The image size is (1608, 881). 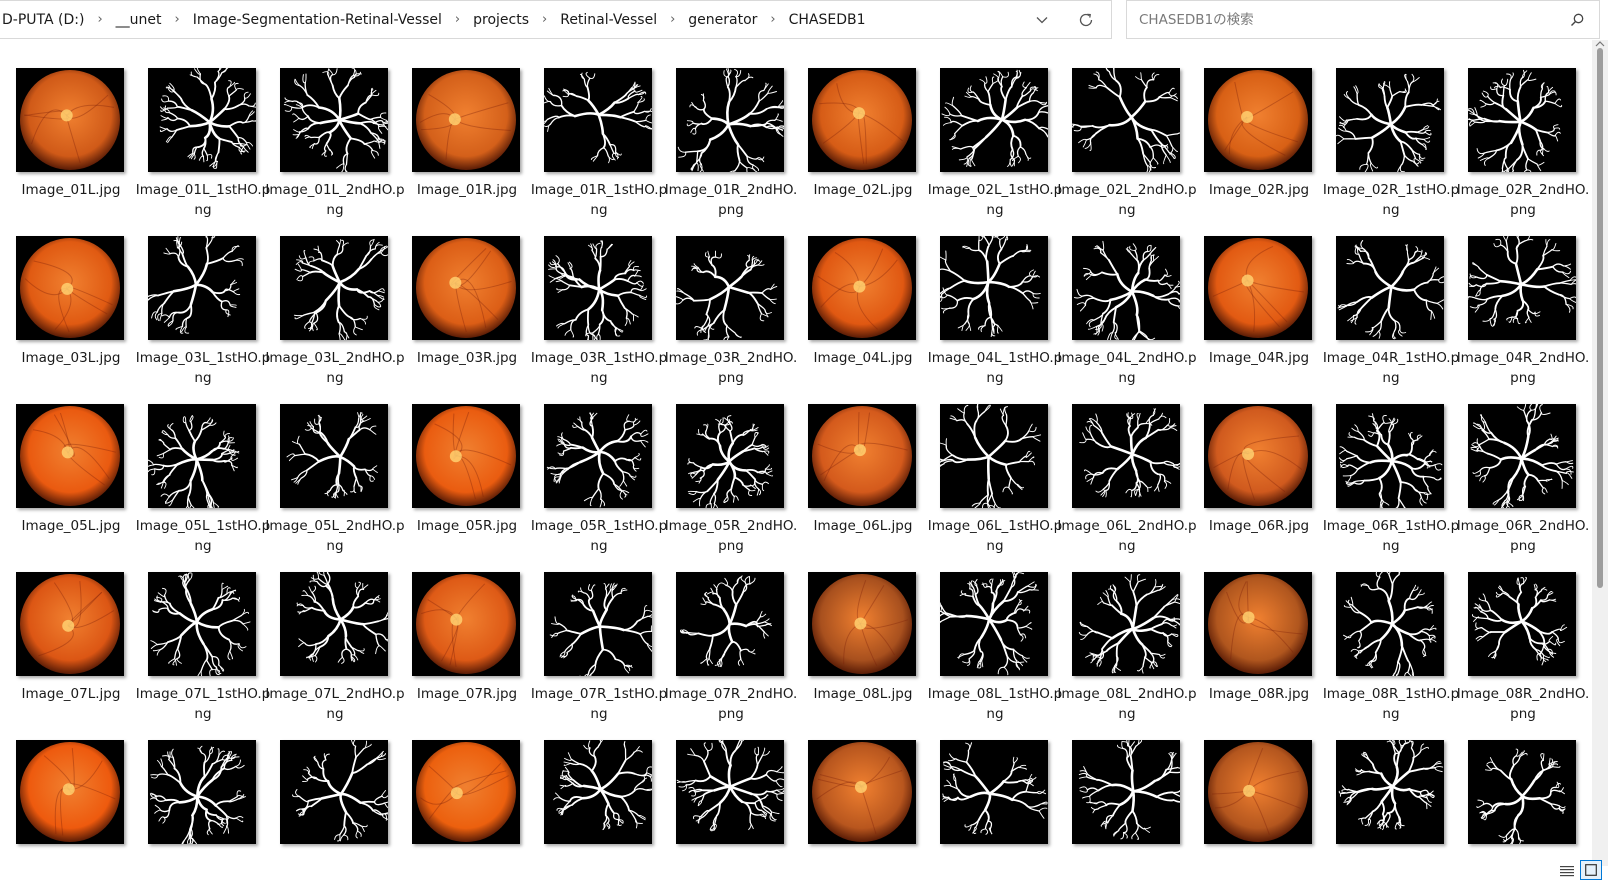 I want to click on file-item: Image_08R_2ndHO.png, so click(x=1521, y=641).